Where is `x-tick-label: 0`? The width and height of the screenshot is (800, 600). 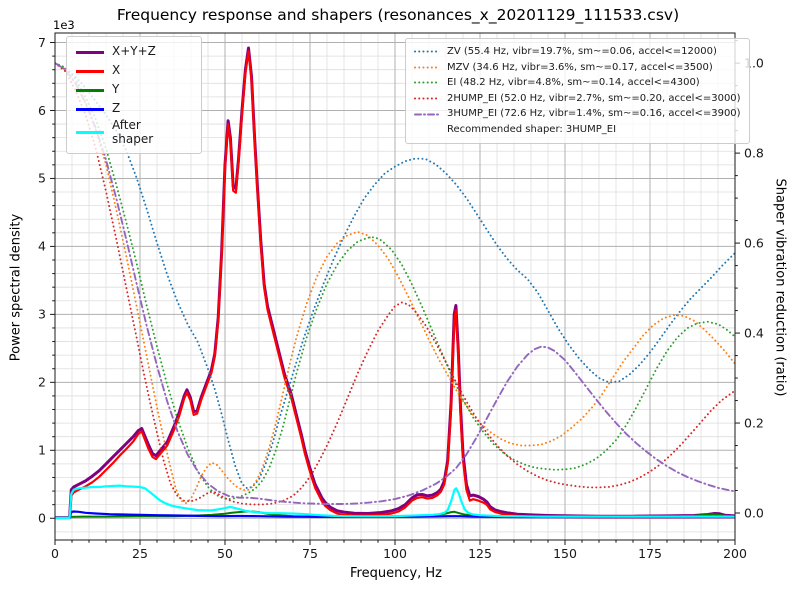 x-tick-label: 0 is located at coordinates (55, 553).